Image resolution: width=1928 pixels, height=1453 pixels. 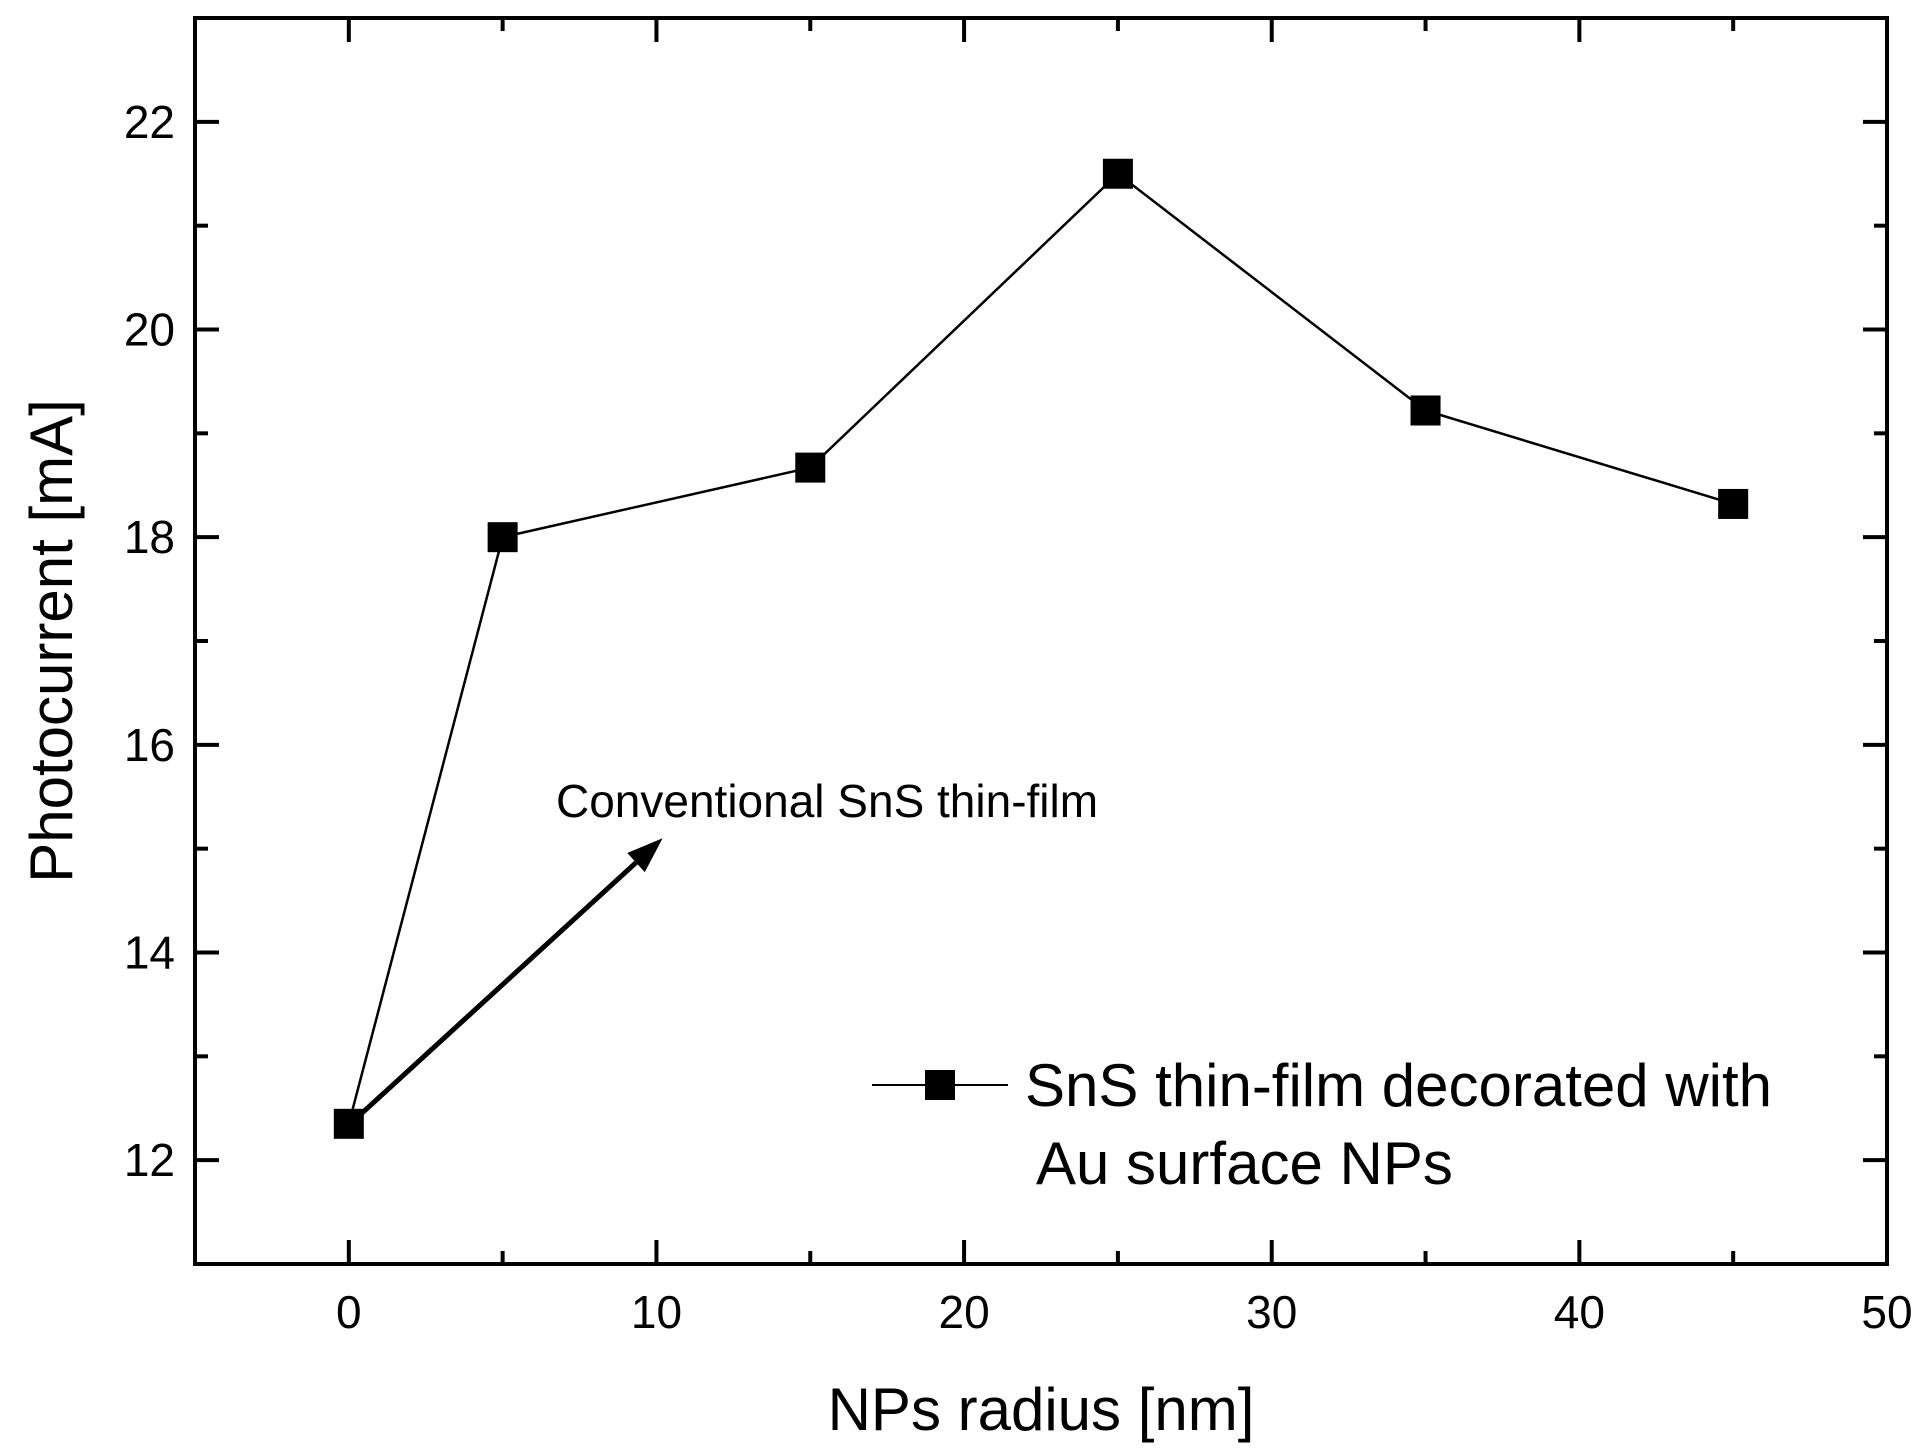 I want to click on legend-label-line1: SnS thin-film decorated with, so click(x=1398, y=1085).